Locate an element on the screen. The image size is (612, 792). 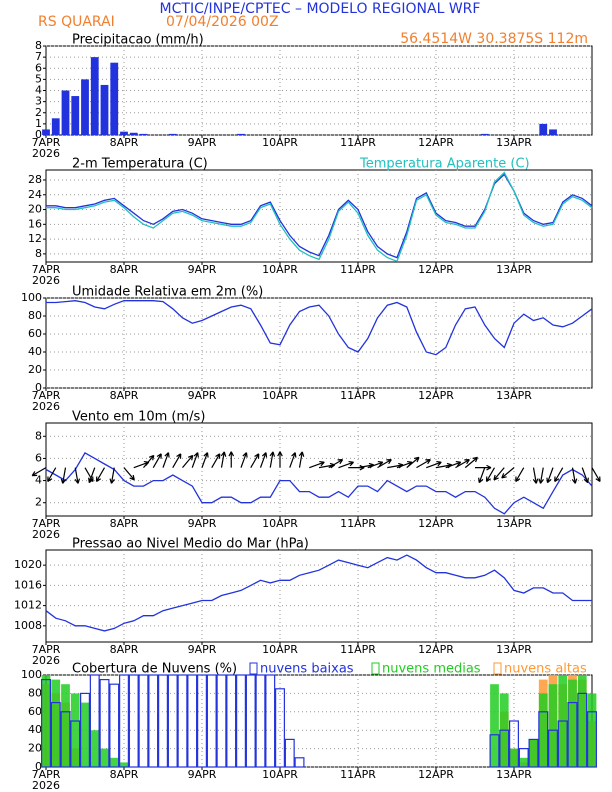
x-tick-label: 8APR is located at coordinates (124, 649).